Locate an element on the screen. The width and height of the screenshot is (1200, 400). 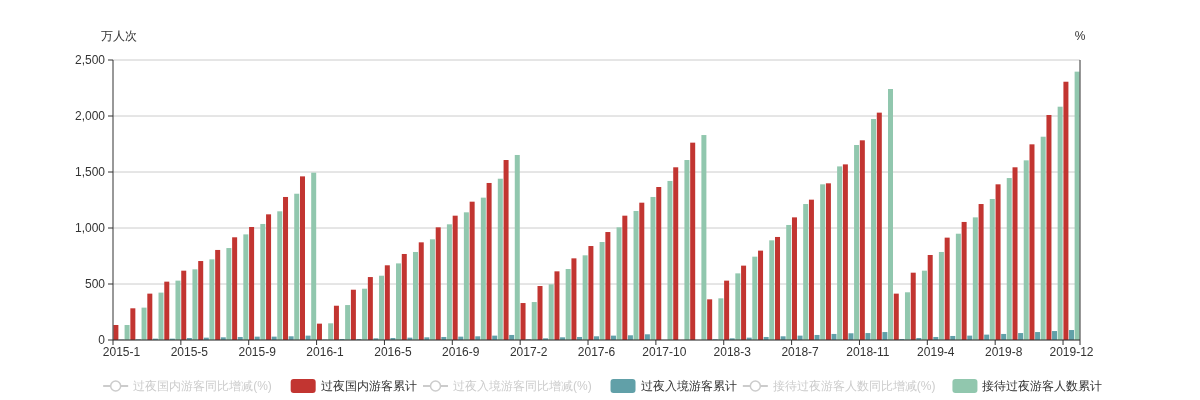
legend-label: 接待过夜游客人数累计 is located at coordinates (1042, 386).